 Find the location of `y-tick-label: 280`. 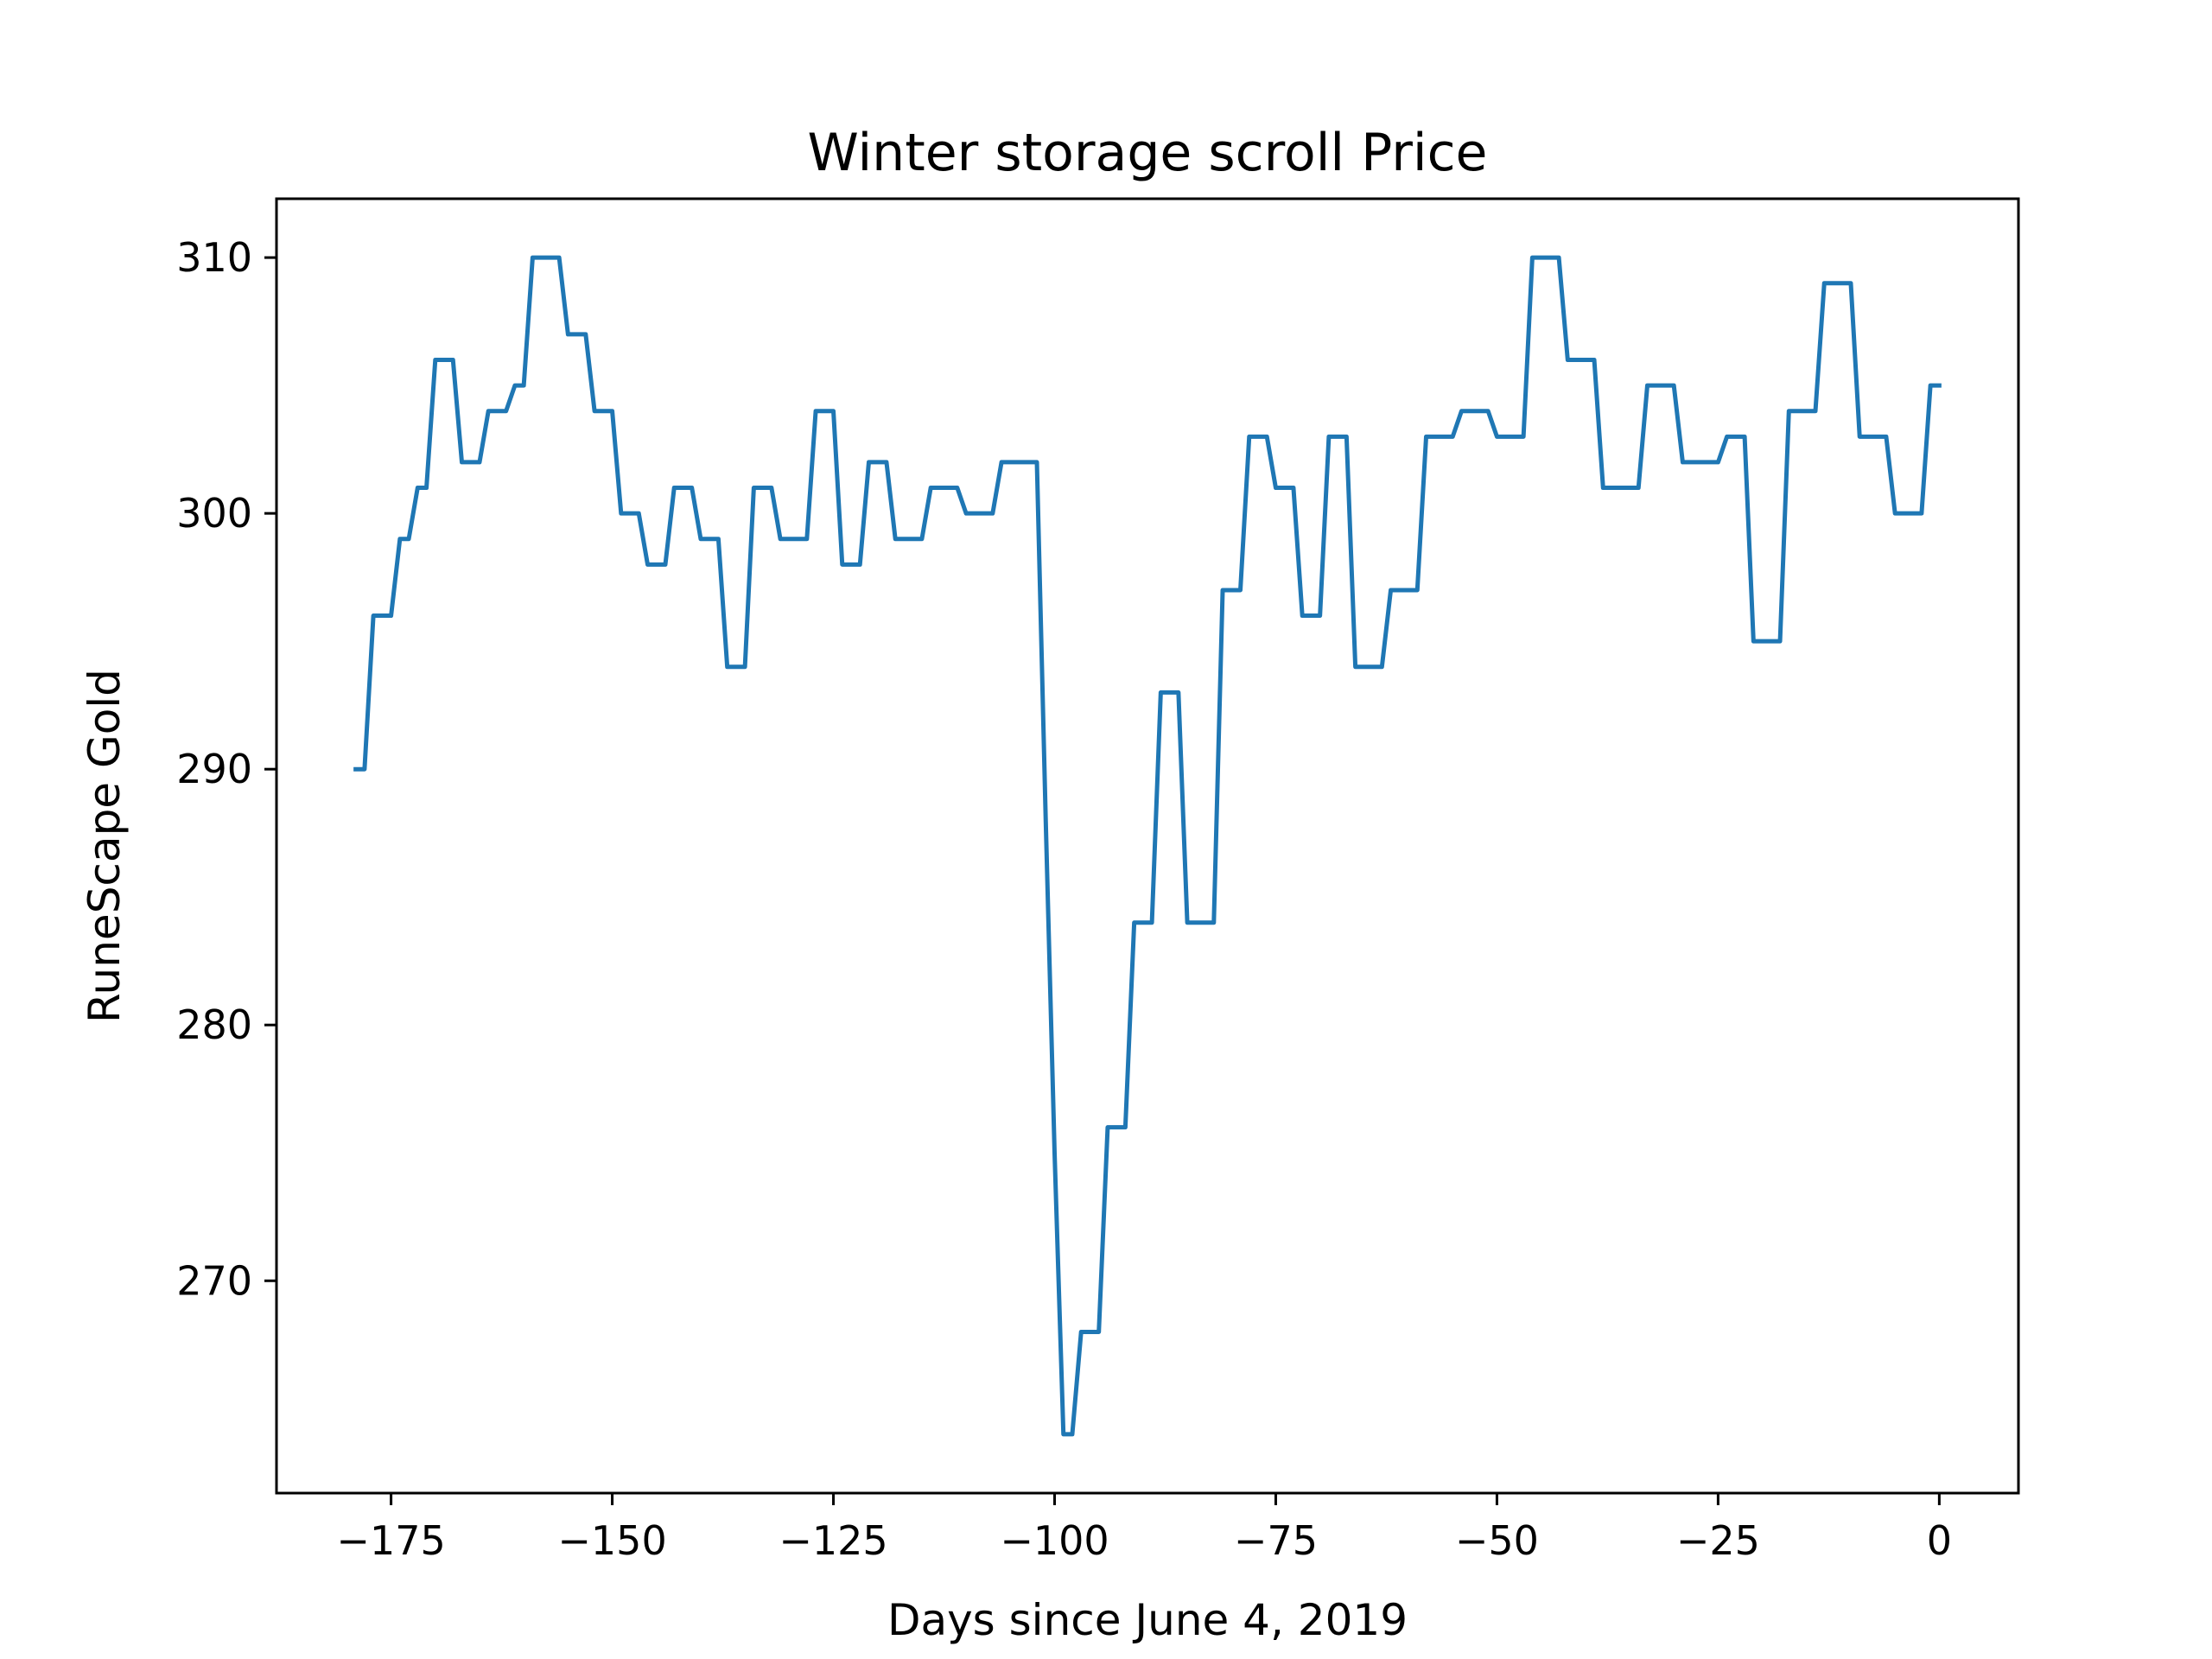

y-tick-label: 280 is located at coordinates (214, 1024).